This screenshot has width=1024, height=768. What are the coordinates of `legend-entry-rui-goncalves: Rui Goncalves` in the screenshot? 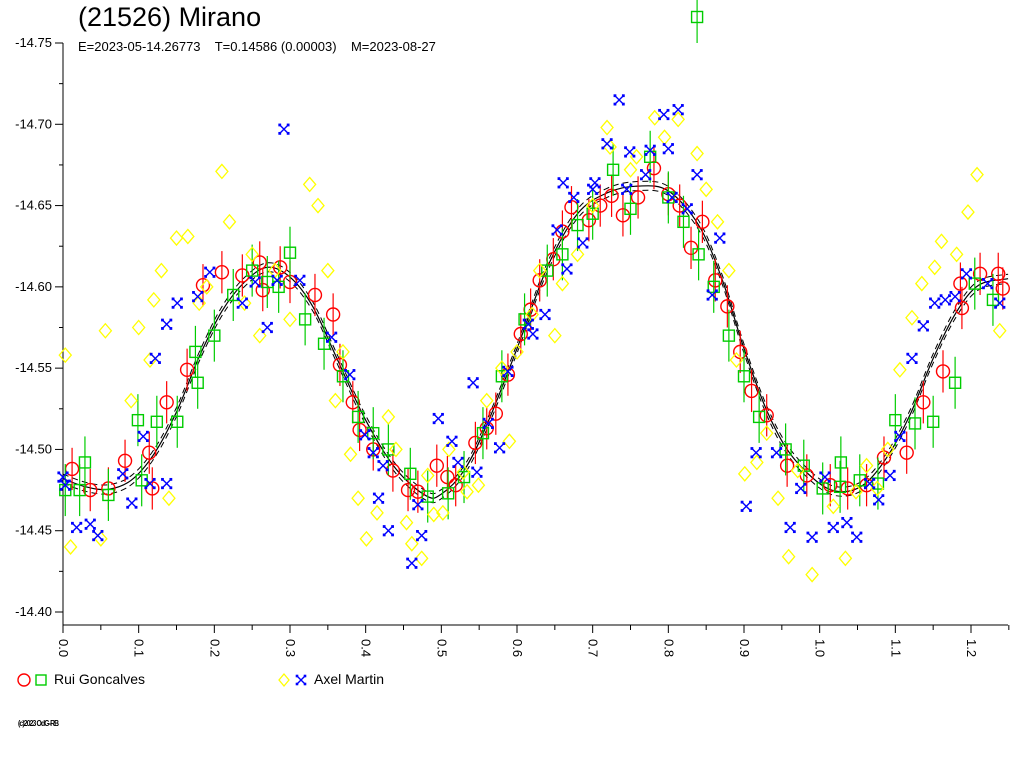 It's located at (80, 679).